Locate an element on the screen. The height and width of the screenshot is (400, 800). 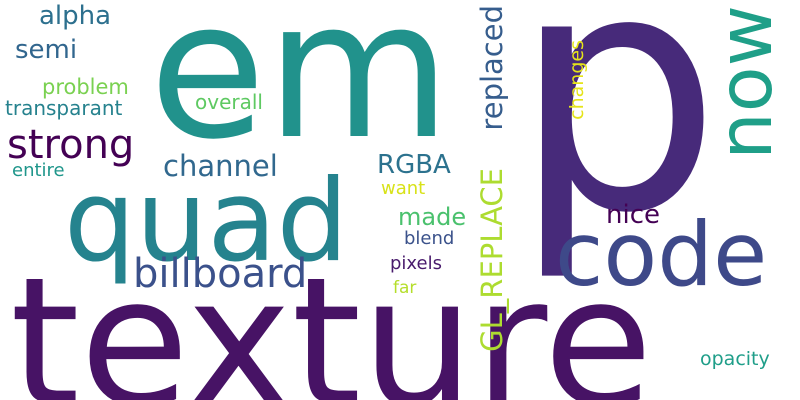
word-replaced: replaced is located at coordinates (492, 68).